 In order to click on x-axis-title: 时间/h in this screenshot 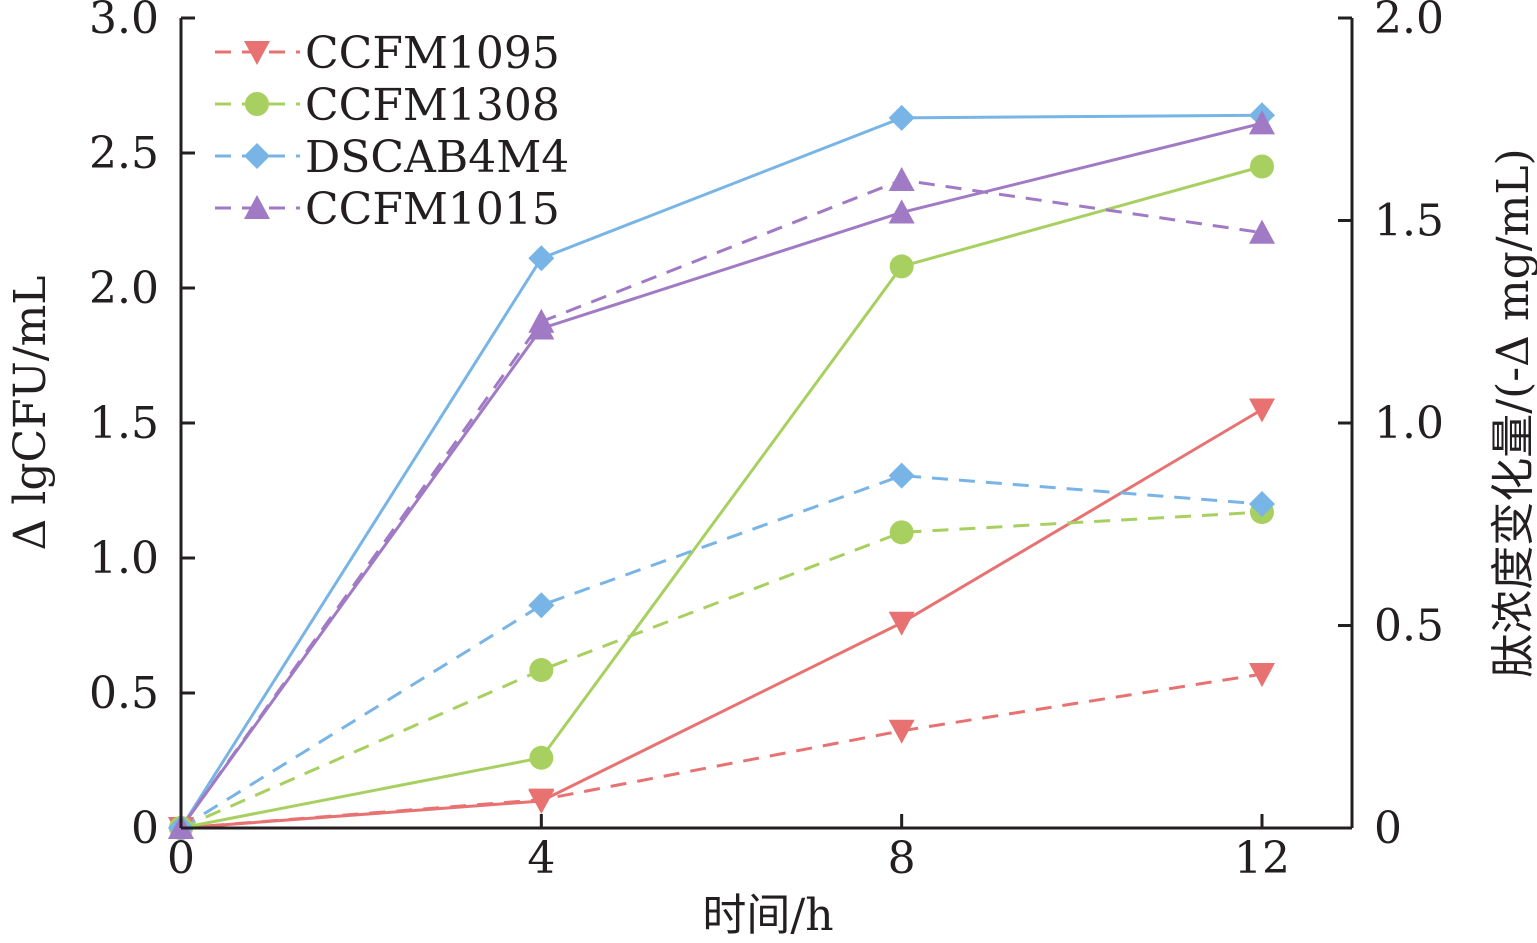, I will do `click(767, 915)`.